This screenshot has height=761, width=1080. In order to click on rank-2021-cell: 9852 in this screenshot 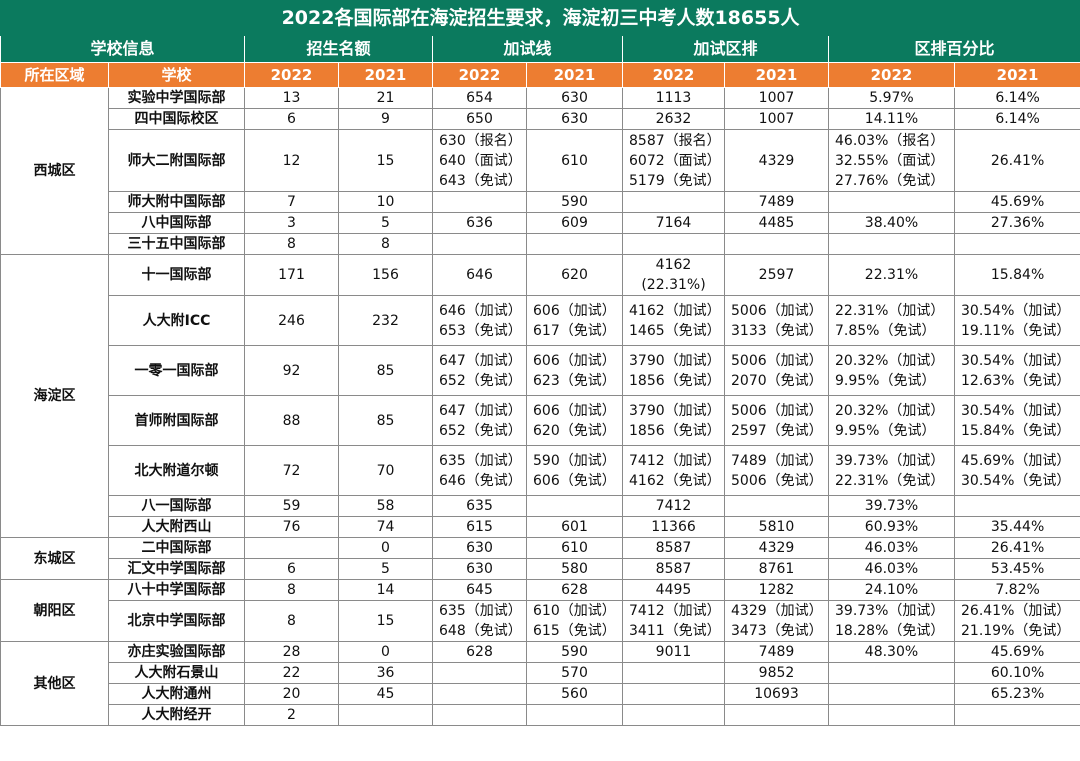, I will do `click(776, 673)`.